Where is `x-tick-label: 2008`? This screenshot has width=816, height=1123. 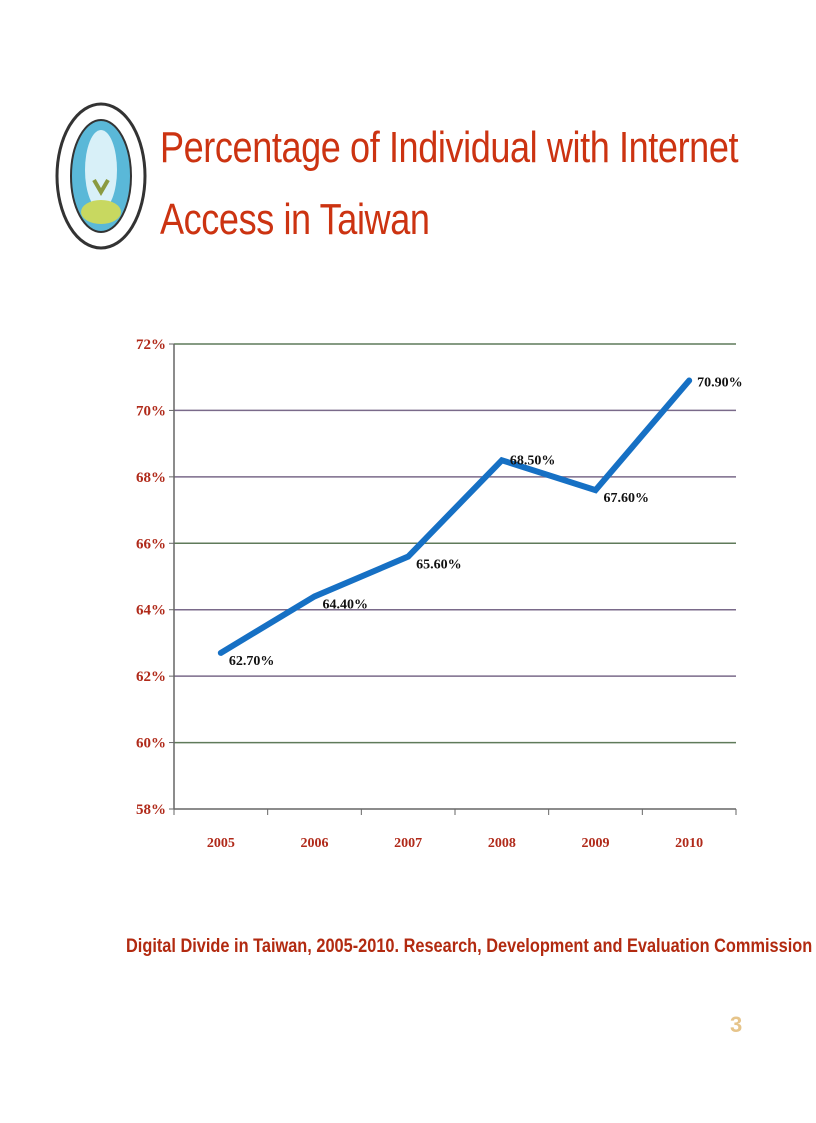 x-tick-label: 2008 is located at coordinates (502, 843).